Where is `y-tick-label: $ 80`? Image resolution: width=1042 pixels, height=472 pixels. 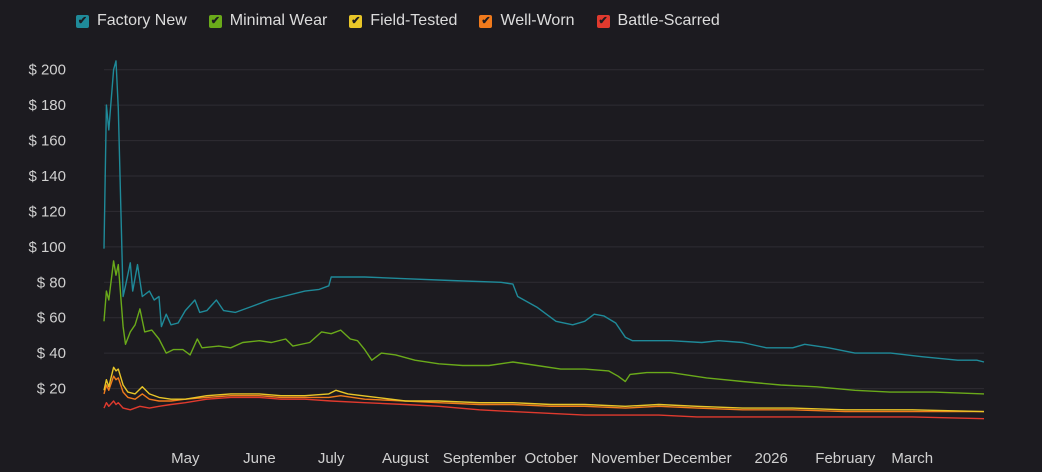 y-tick-label: $ 80 is located at coordinates (51, 282).